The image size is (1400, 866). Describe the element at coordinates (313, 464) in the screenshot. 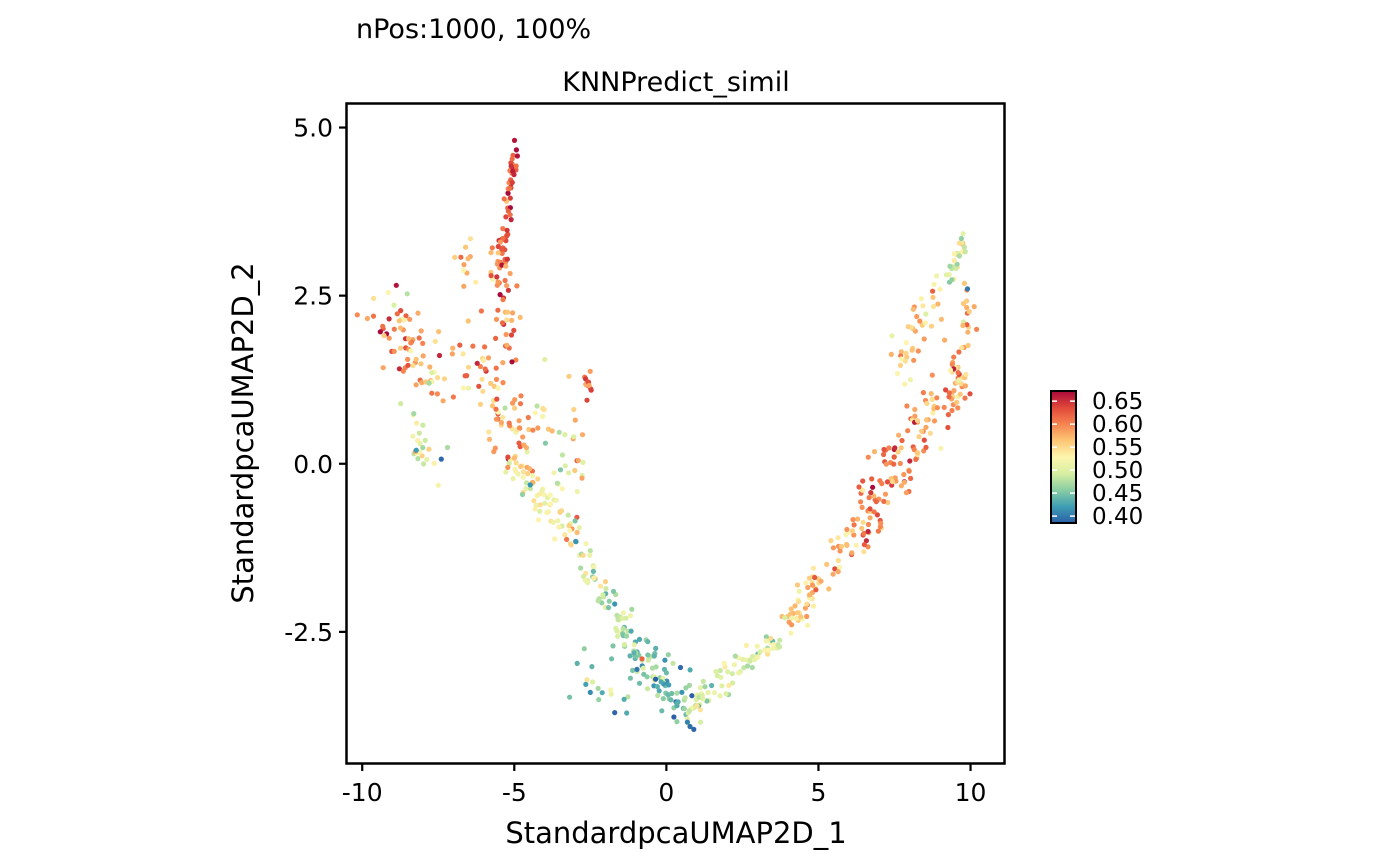

I see `y-tick-label: 0.0` at that location.